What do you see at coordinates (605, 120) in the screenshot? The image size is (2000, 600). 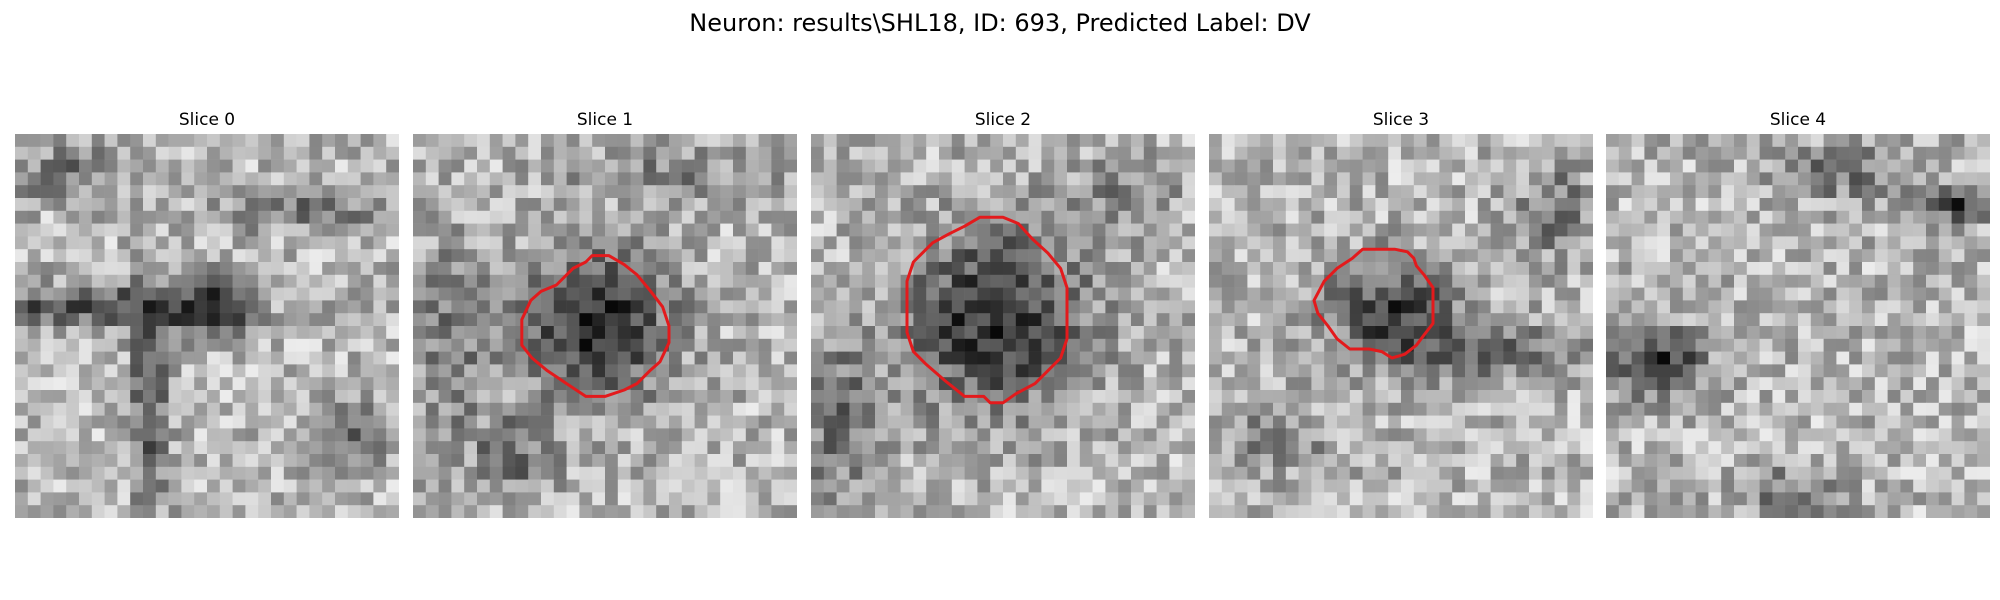 I see `slice-title: Slice 1` at bounding box center [605, 120].